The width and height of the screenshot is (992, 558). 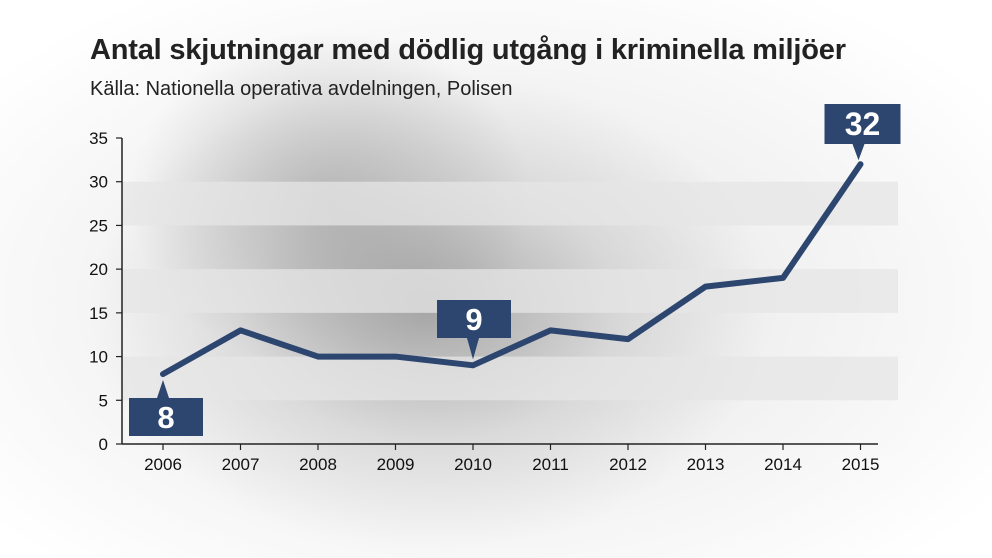 What do you see at coordinates (98, 269) in the screenshot?
I see `y-tick-label: 20` at bounding box center [98, 269].